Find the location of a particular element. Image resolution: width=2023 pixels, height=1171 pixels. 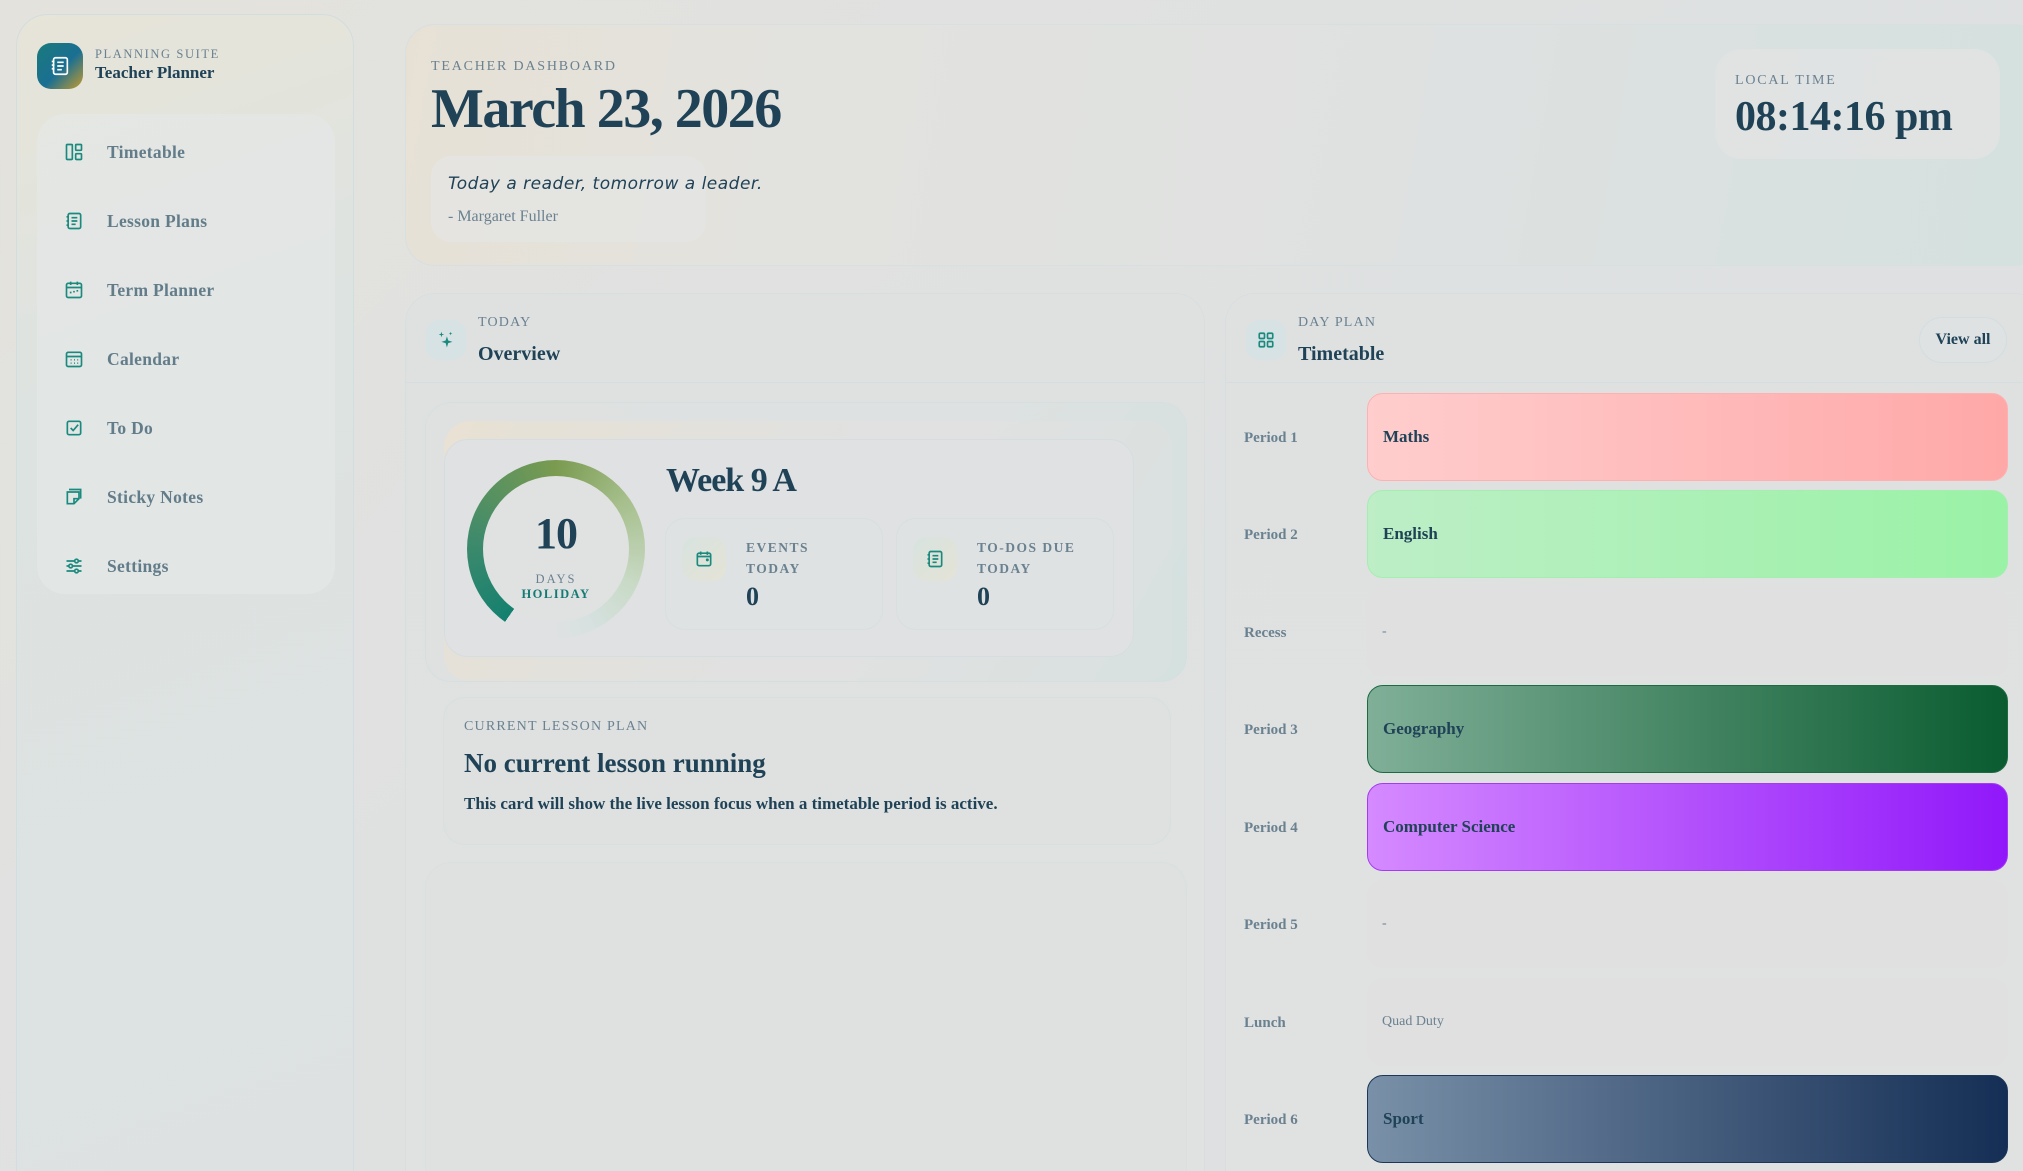

stat-label: EVENTS TODAY is located at coordinates (777, 558).